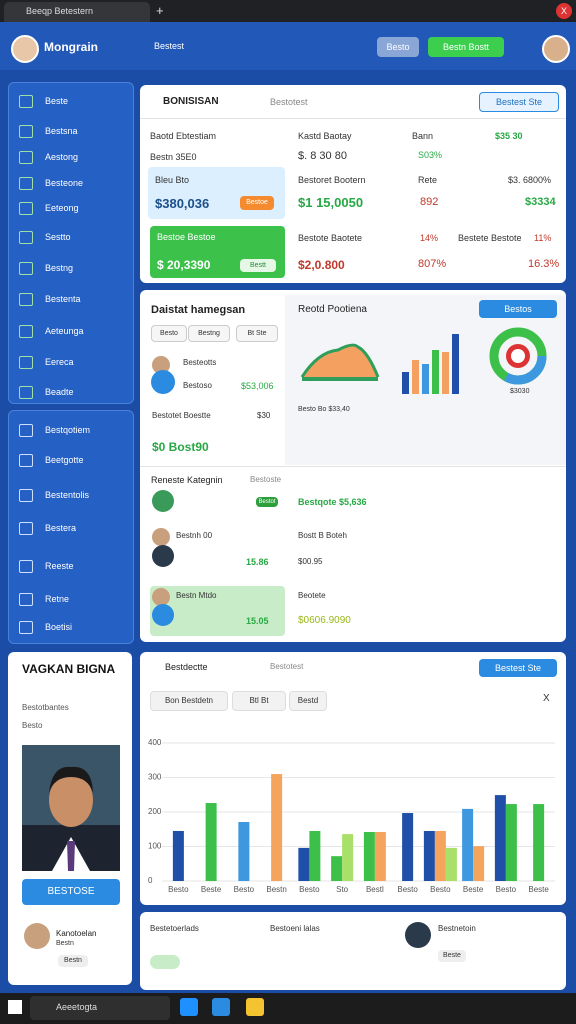 The height and width of the screenshot is (1024, 576). What do you see at coordinates (71, 892) in the screenshot?
I see `profile-button: BESTOSE` at bounding box center [71, 892].